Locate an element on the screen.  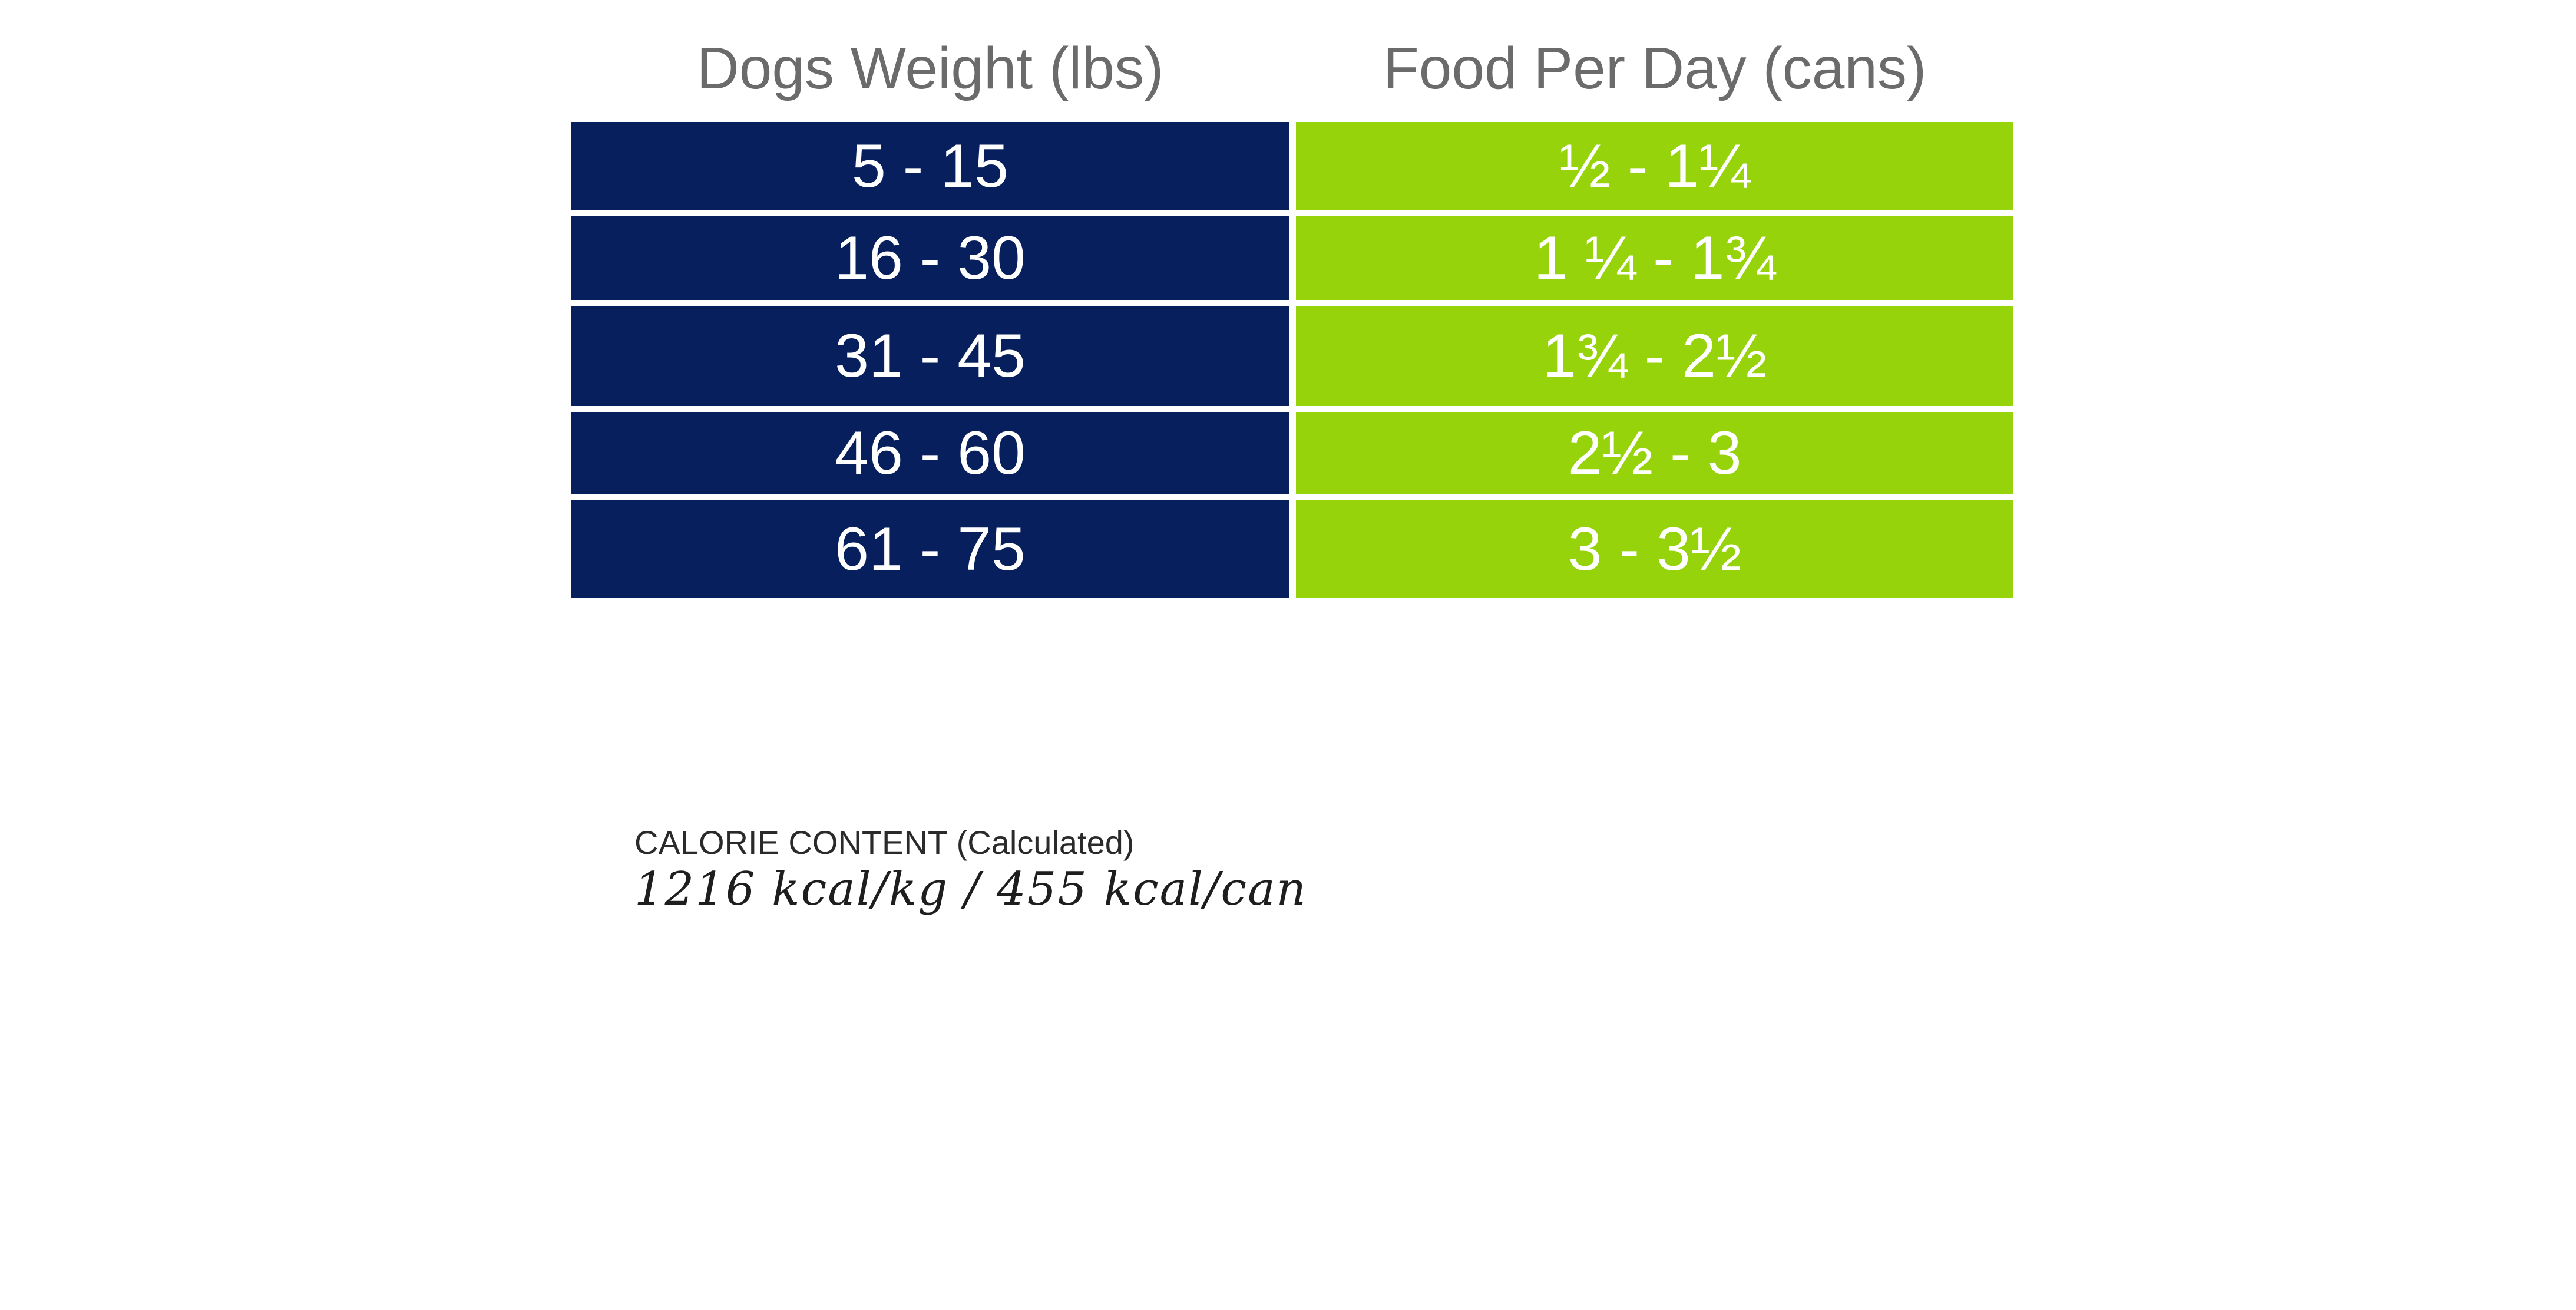
table-row: 46 - 60 2½ - 3 is located at coordinates (1292, 453).